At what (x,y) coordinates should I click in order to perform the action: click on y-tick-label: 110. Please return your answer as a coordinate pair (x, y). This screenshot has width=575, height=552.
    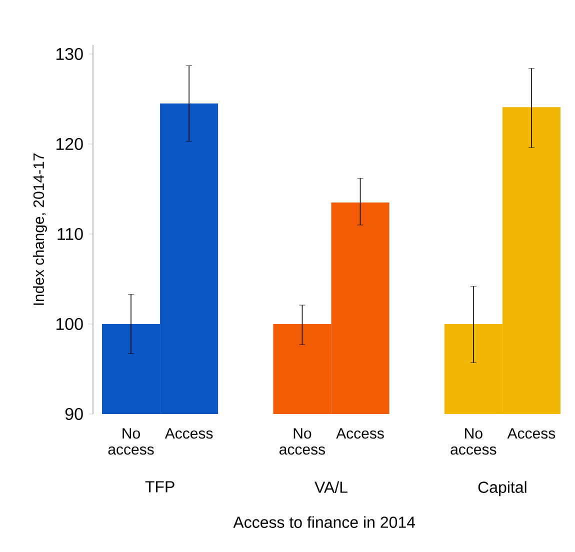
    Looking at the image, I should click on (70, 234).